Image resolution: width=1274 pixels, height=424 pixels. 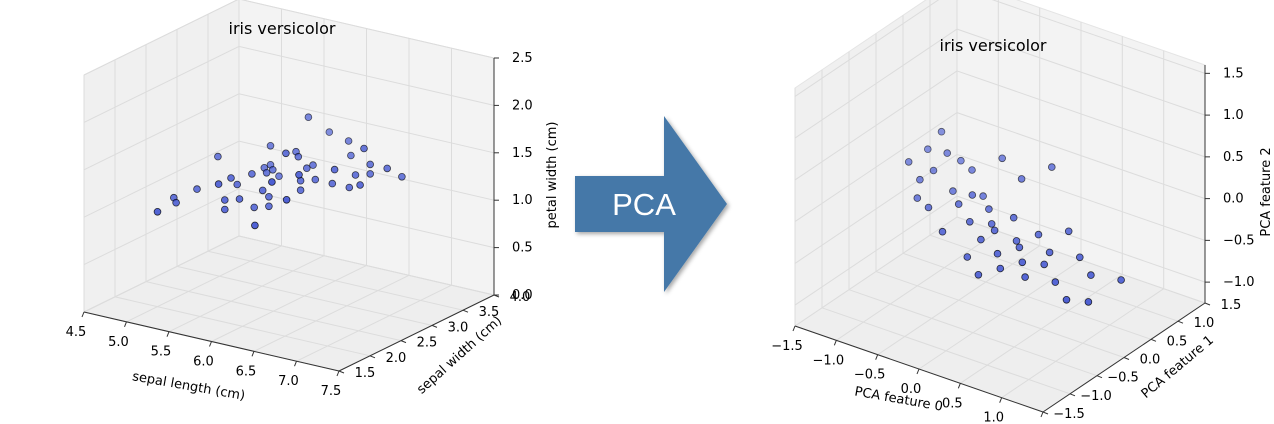 I want to click on z-tick-label: 0.0, so click(x=1233, y=199).